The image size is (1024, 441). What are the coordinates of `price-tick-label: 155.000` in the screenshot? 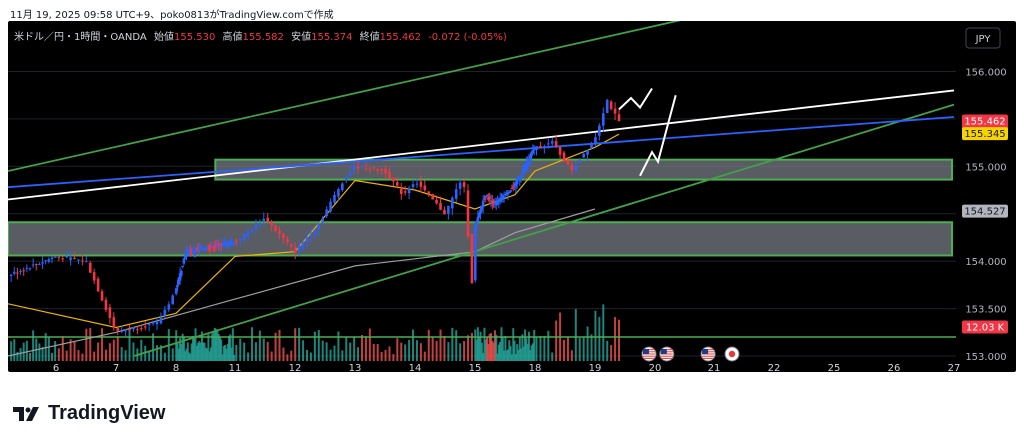 It's located at (985, 167).